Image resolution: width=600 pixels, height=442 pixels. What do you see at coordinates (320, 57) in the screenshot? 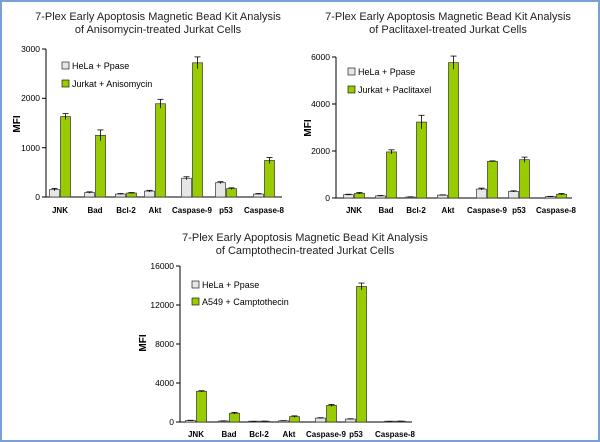
I see `y-tick-label: 6000` at bounding box center [320, 57].